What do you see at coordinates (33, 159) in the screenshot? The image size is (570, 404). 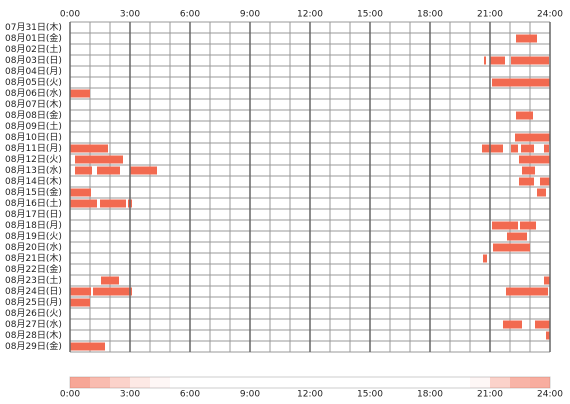 I see `row-label: 08月12日(火)` at bounding box center [33, 159].